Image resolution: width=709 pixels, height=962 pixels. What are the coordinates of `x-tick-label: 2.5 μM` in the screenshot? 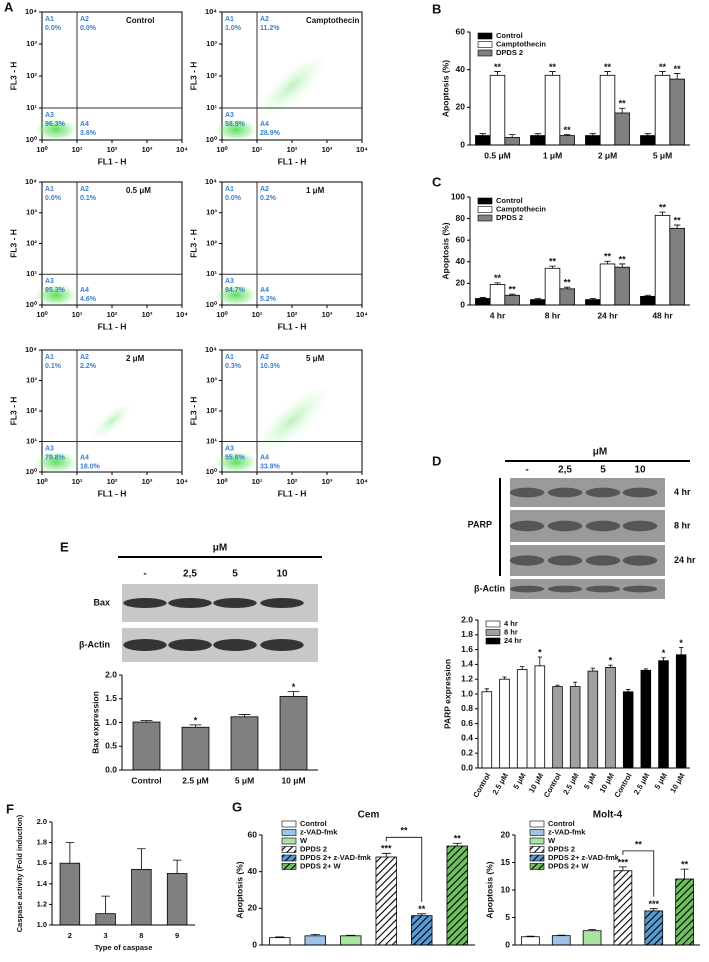 It's located at (195, 780).